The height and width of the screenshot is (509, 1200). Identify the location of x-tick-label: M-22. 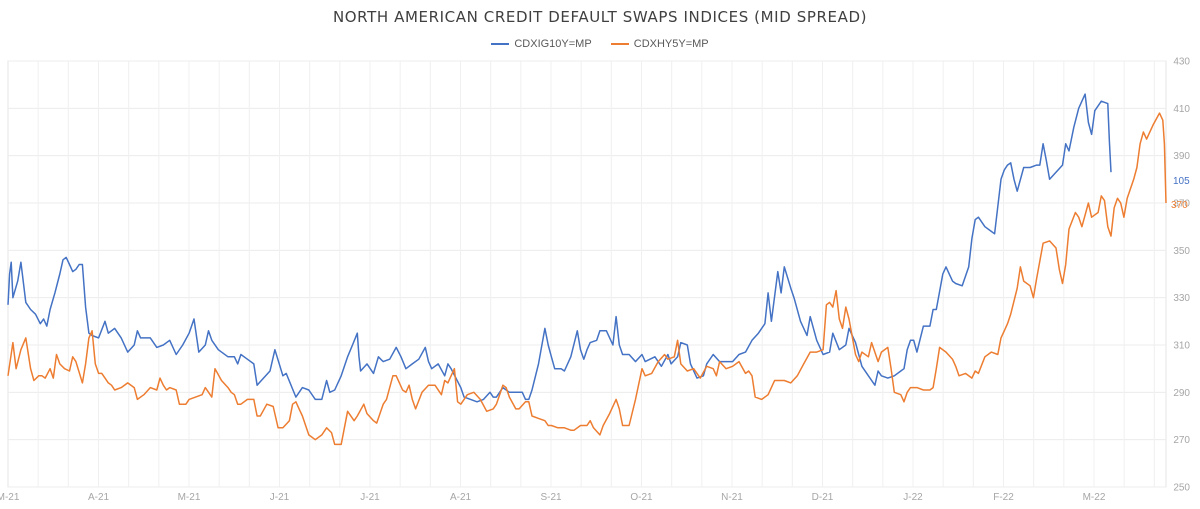
(1094, 497).